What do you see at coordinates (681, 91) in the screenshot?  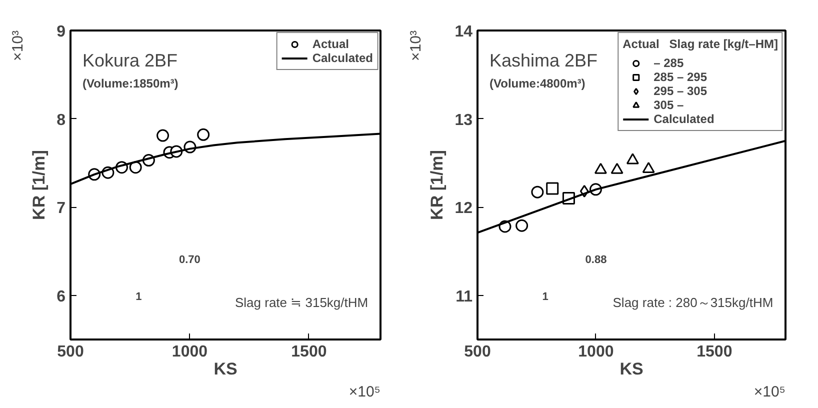 I see `legend-label: 295 – 305` at bounding box center [681, 91].